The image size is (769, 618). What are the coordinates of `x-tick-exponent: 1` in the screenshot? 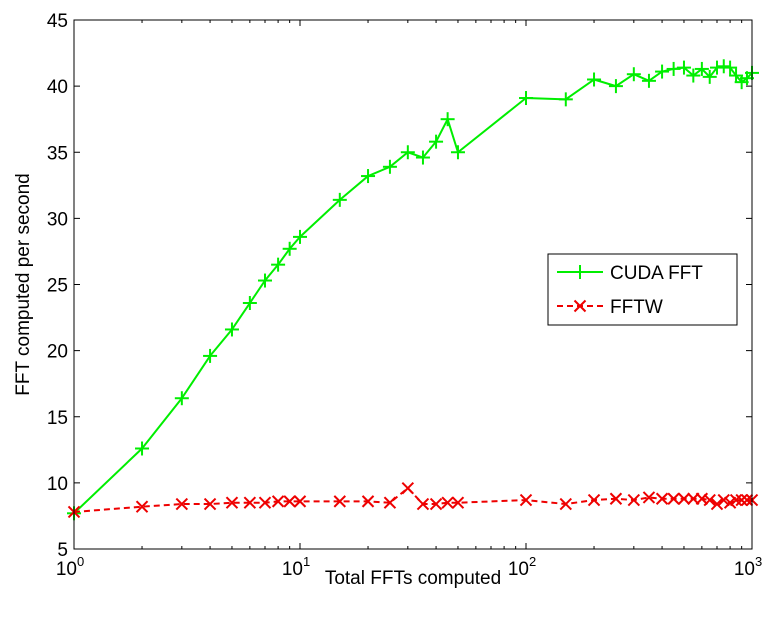 It's located at (306, 561).